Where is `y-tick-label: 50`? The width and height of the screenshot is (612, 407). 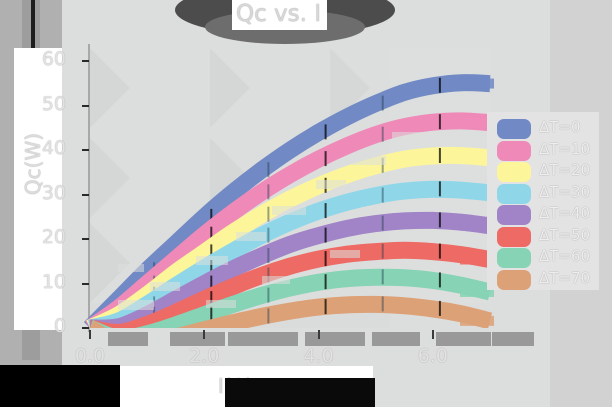
y-tick-label: 50 is located at coordinates (53, 103).